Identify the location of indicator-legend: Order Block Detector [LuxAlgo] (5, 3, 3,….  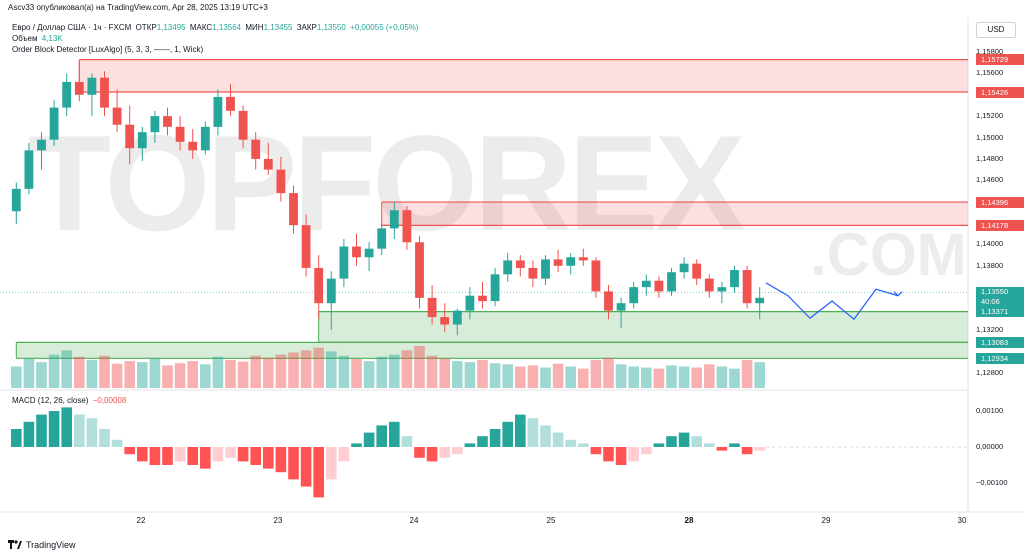
(107, 49).